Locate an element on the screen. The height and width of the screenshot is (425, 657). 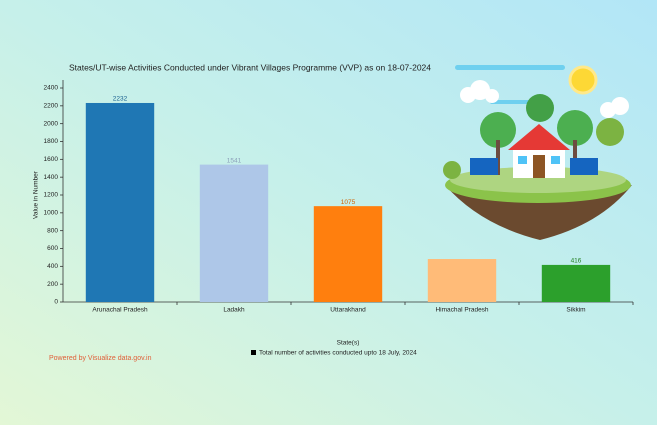
x-axis-label: State(s) is located at coordinates (348, 343).